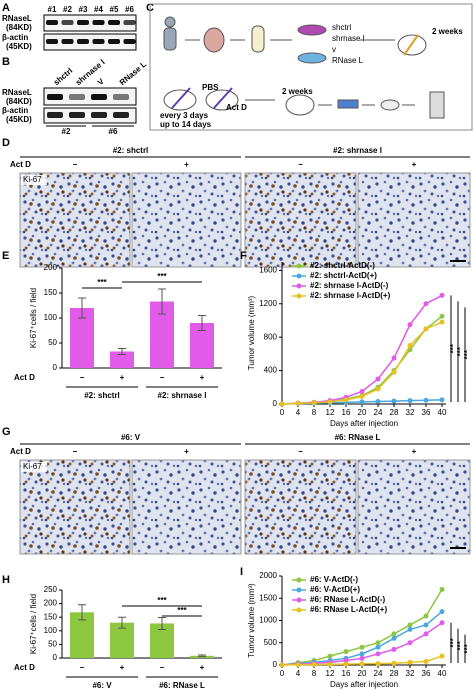 This screenshot has width=474, height=690. Describe the element at coordinates (19, 101) in the screenshot. I see `blot-row-size: (84KD)` at that location.